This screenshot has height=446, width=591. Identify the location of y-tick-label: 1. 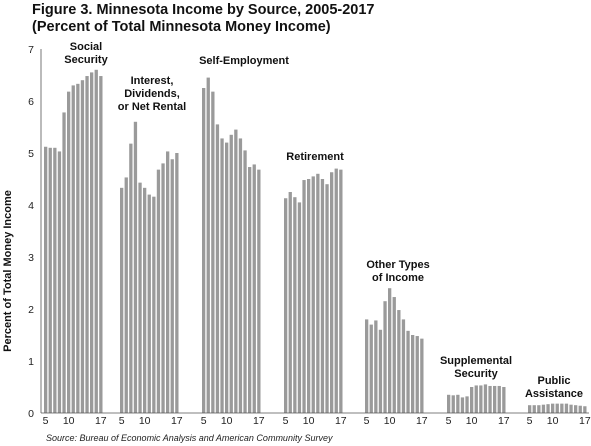
(31, 362).